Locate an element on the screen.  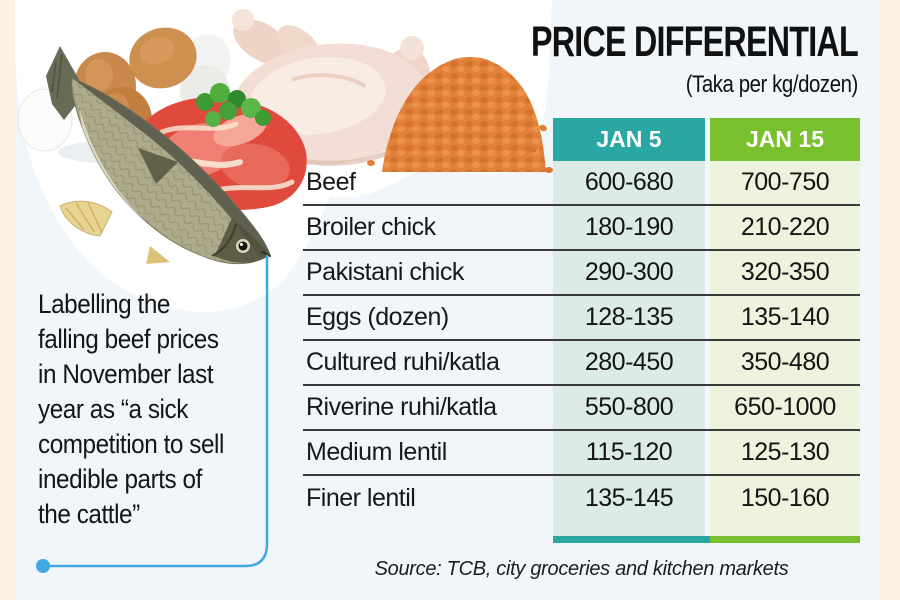
table-row: Pakistani chick 290-300 320-350 is located at coordinates (581, 273).